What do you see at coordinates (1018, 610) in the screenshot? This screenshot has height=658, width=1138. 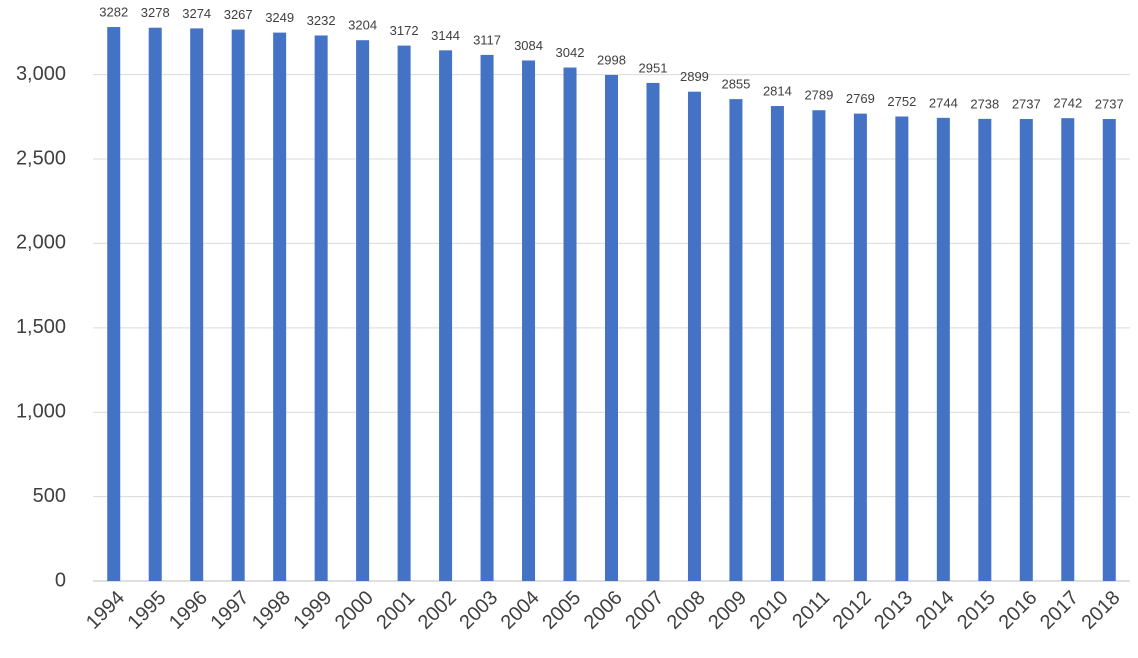 I see `x-tick-label: 2016` at bounding box center [1018, 610].